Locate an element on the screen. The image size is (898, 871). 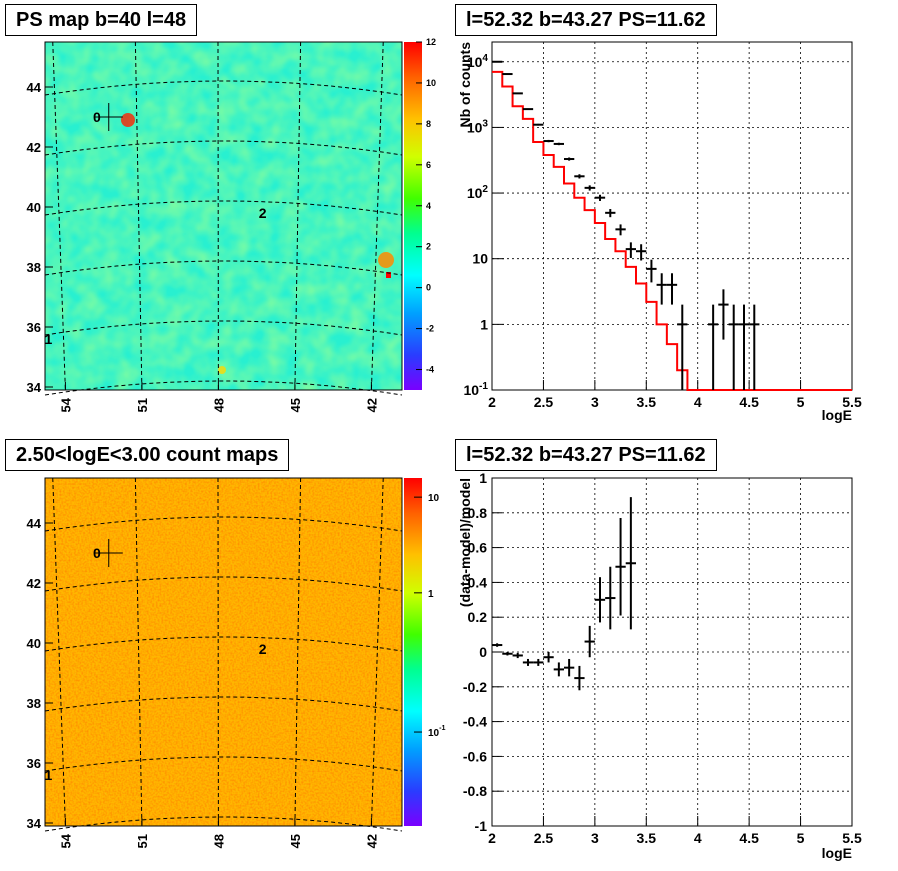
count-map-axes: 54 51 48 45 42 34 36 38 40 42 44 is located at coordinates (203, 682).